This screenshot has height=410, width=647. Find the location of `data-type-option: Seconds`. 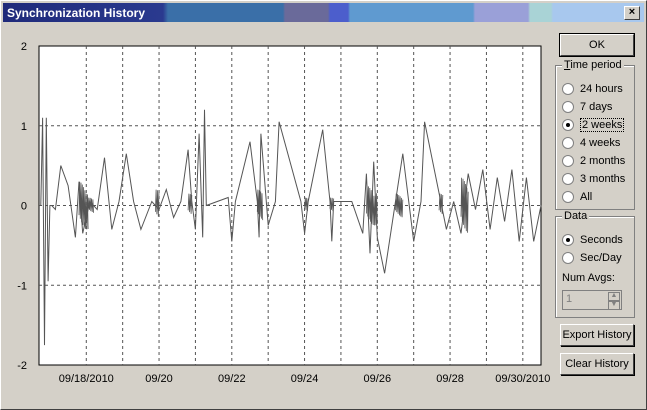

data-type-option: Seconds is located at coordinates (592, 240).